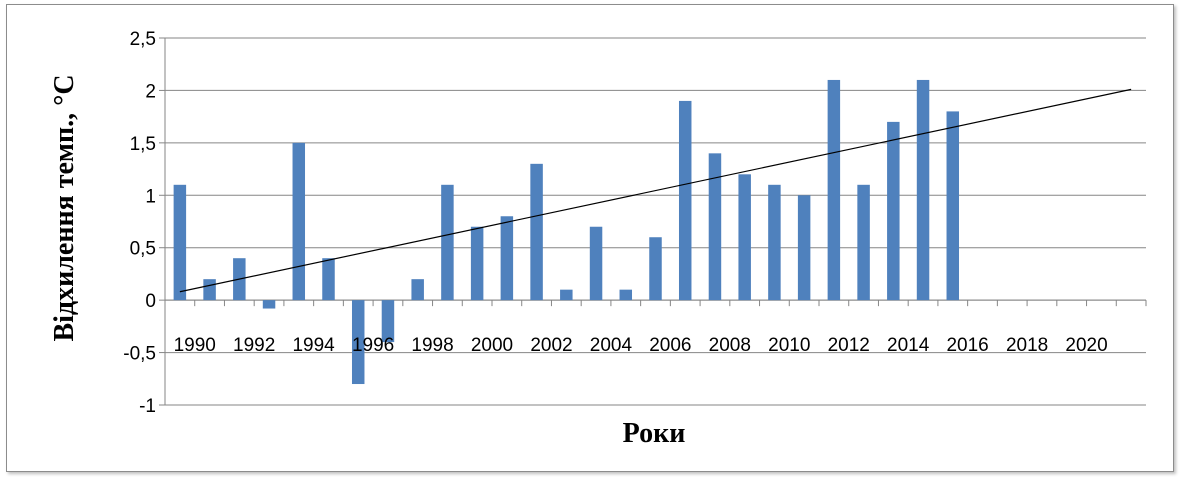  What do you see at coordinates (150, 196) in the screenshot?
I see `y-tick-label: 1` at bounding box center [150, 196].